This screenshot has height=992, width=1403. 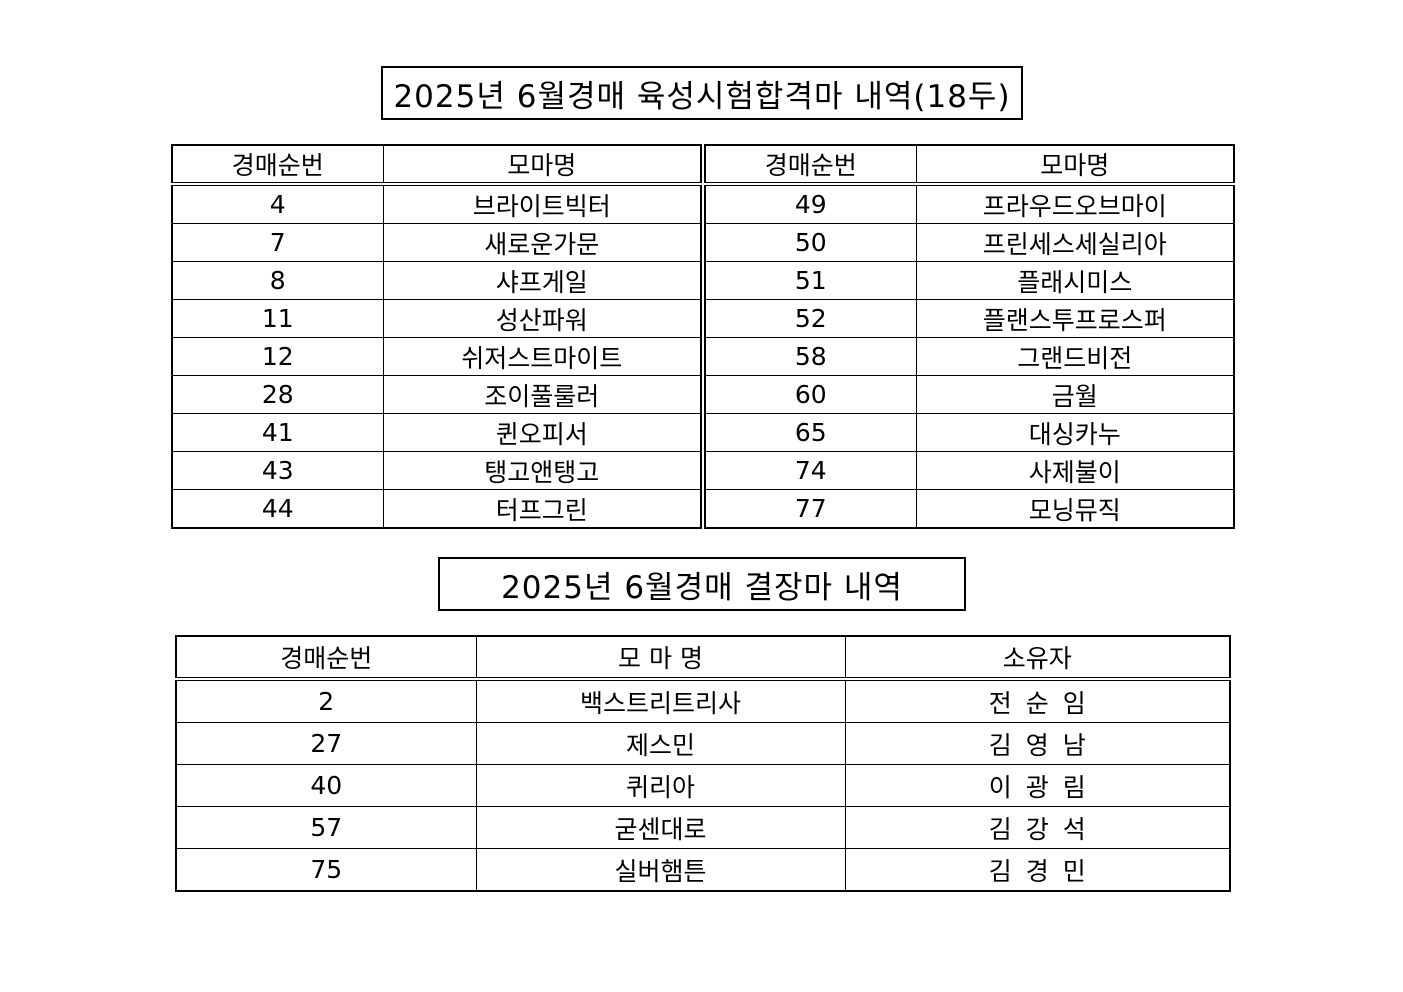 I want to click on auction-number: 43, so click(x=277, y=470).